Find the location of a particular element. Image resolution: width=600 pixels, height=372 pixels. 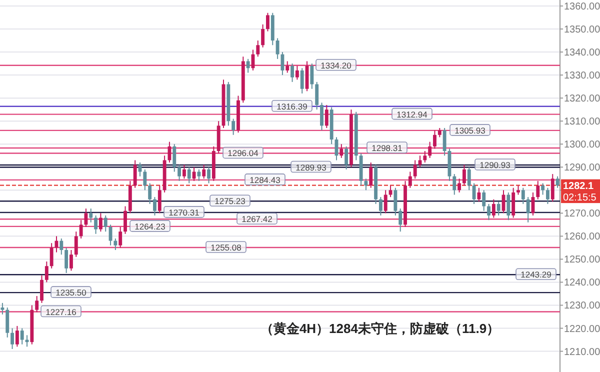

ref-line-label: 1289.93 is located at coordinates (311, 167).